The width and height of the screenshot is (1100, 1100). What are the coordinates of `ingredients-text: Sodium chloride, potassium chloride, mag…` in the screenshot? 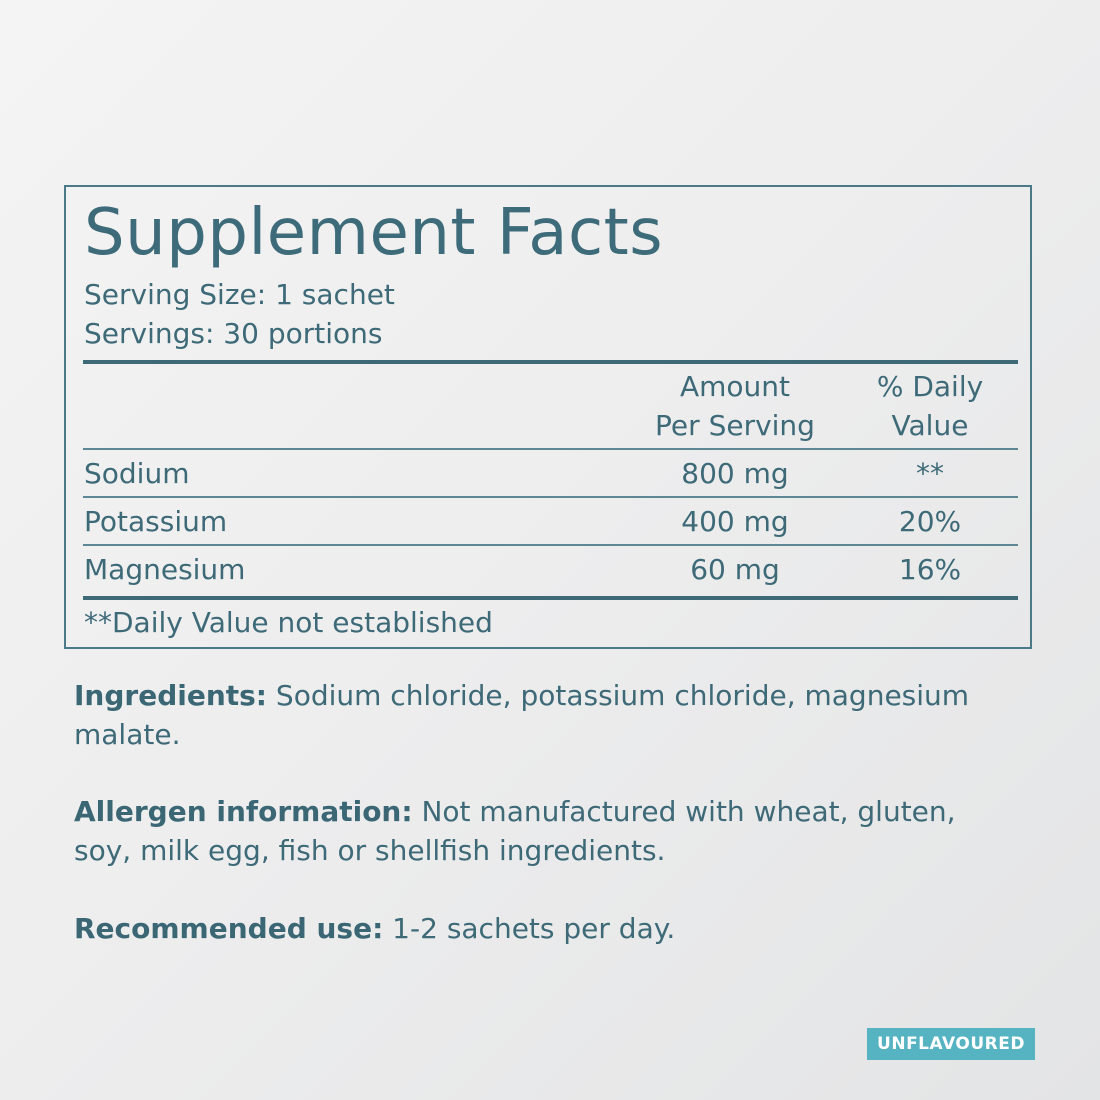 It's located at (522, 715).